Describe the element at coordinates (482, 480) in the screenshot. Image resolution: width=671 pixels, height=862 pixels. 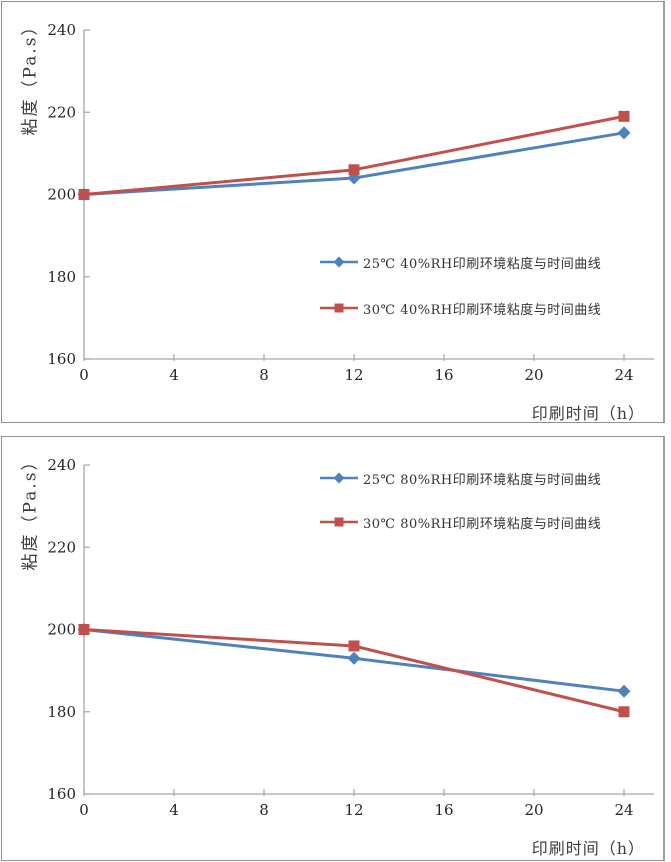
I see `legend-label: 25℃ 80%RH印刷环境粘度与时间曲线` at that location.